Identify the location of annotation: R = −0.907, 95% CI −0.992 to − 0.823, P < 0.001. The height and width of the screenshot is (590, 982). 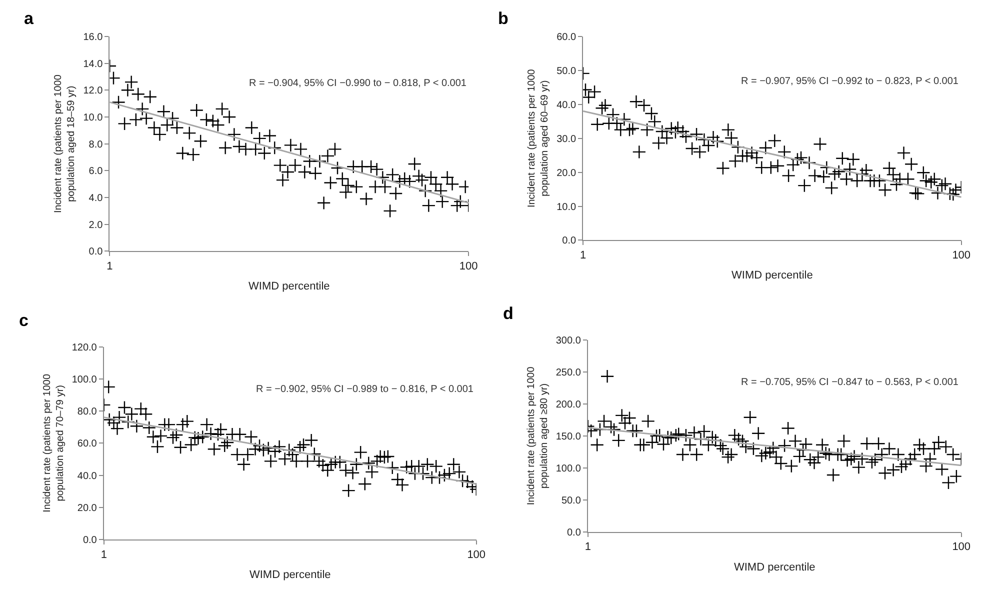
(850, 81).